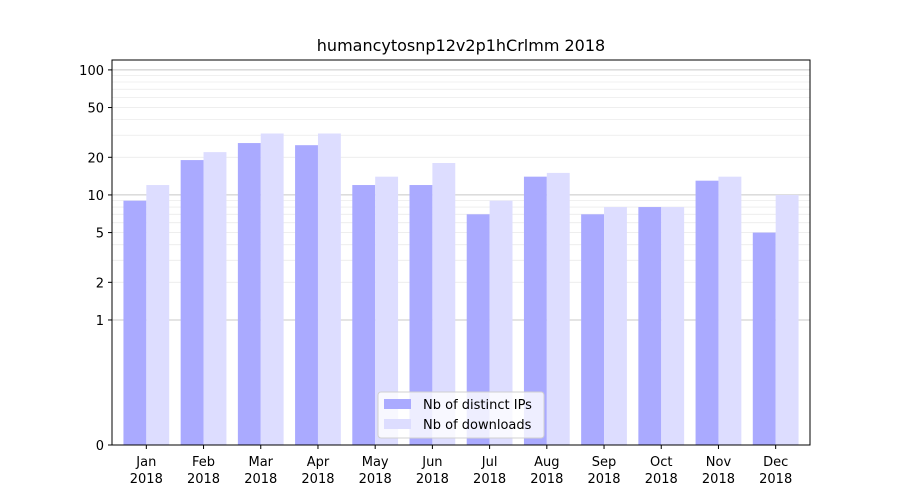  Describe the element at coordinates (375, 471) in the screenshot. I see `x-tick-label: May 2018` at that location.